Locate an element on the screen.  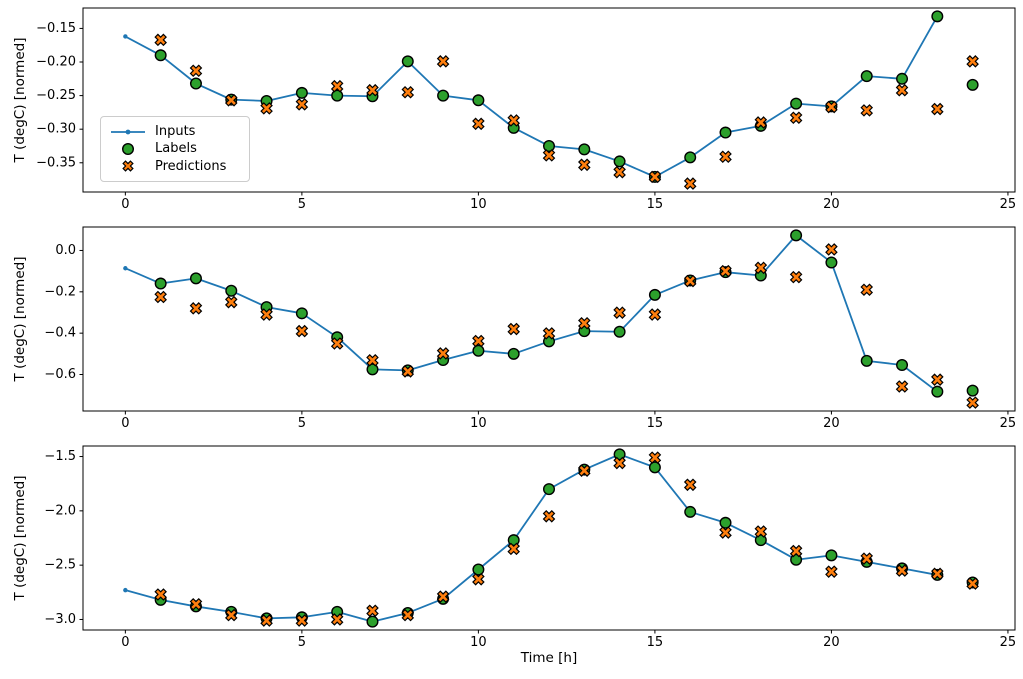
labels-circle-icon is located at coordinates (128, 149).